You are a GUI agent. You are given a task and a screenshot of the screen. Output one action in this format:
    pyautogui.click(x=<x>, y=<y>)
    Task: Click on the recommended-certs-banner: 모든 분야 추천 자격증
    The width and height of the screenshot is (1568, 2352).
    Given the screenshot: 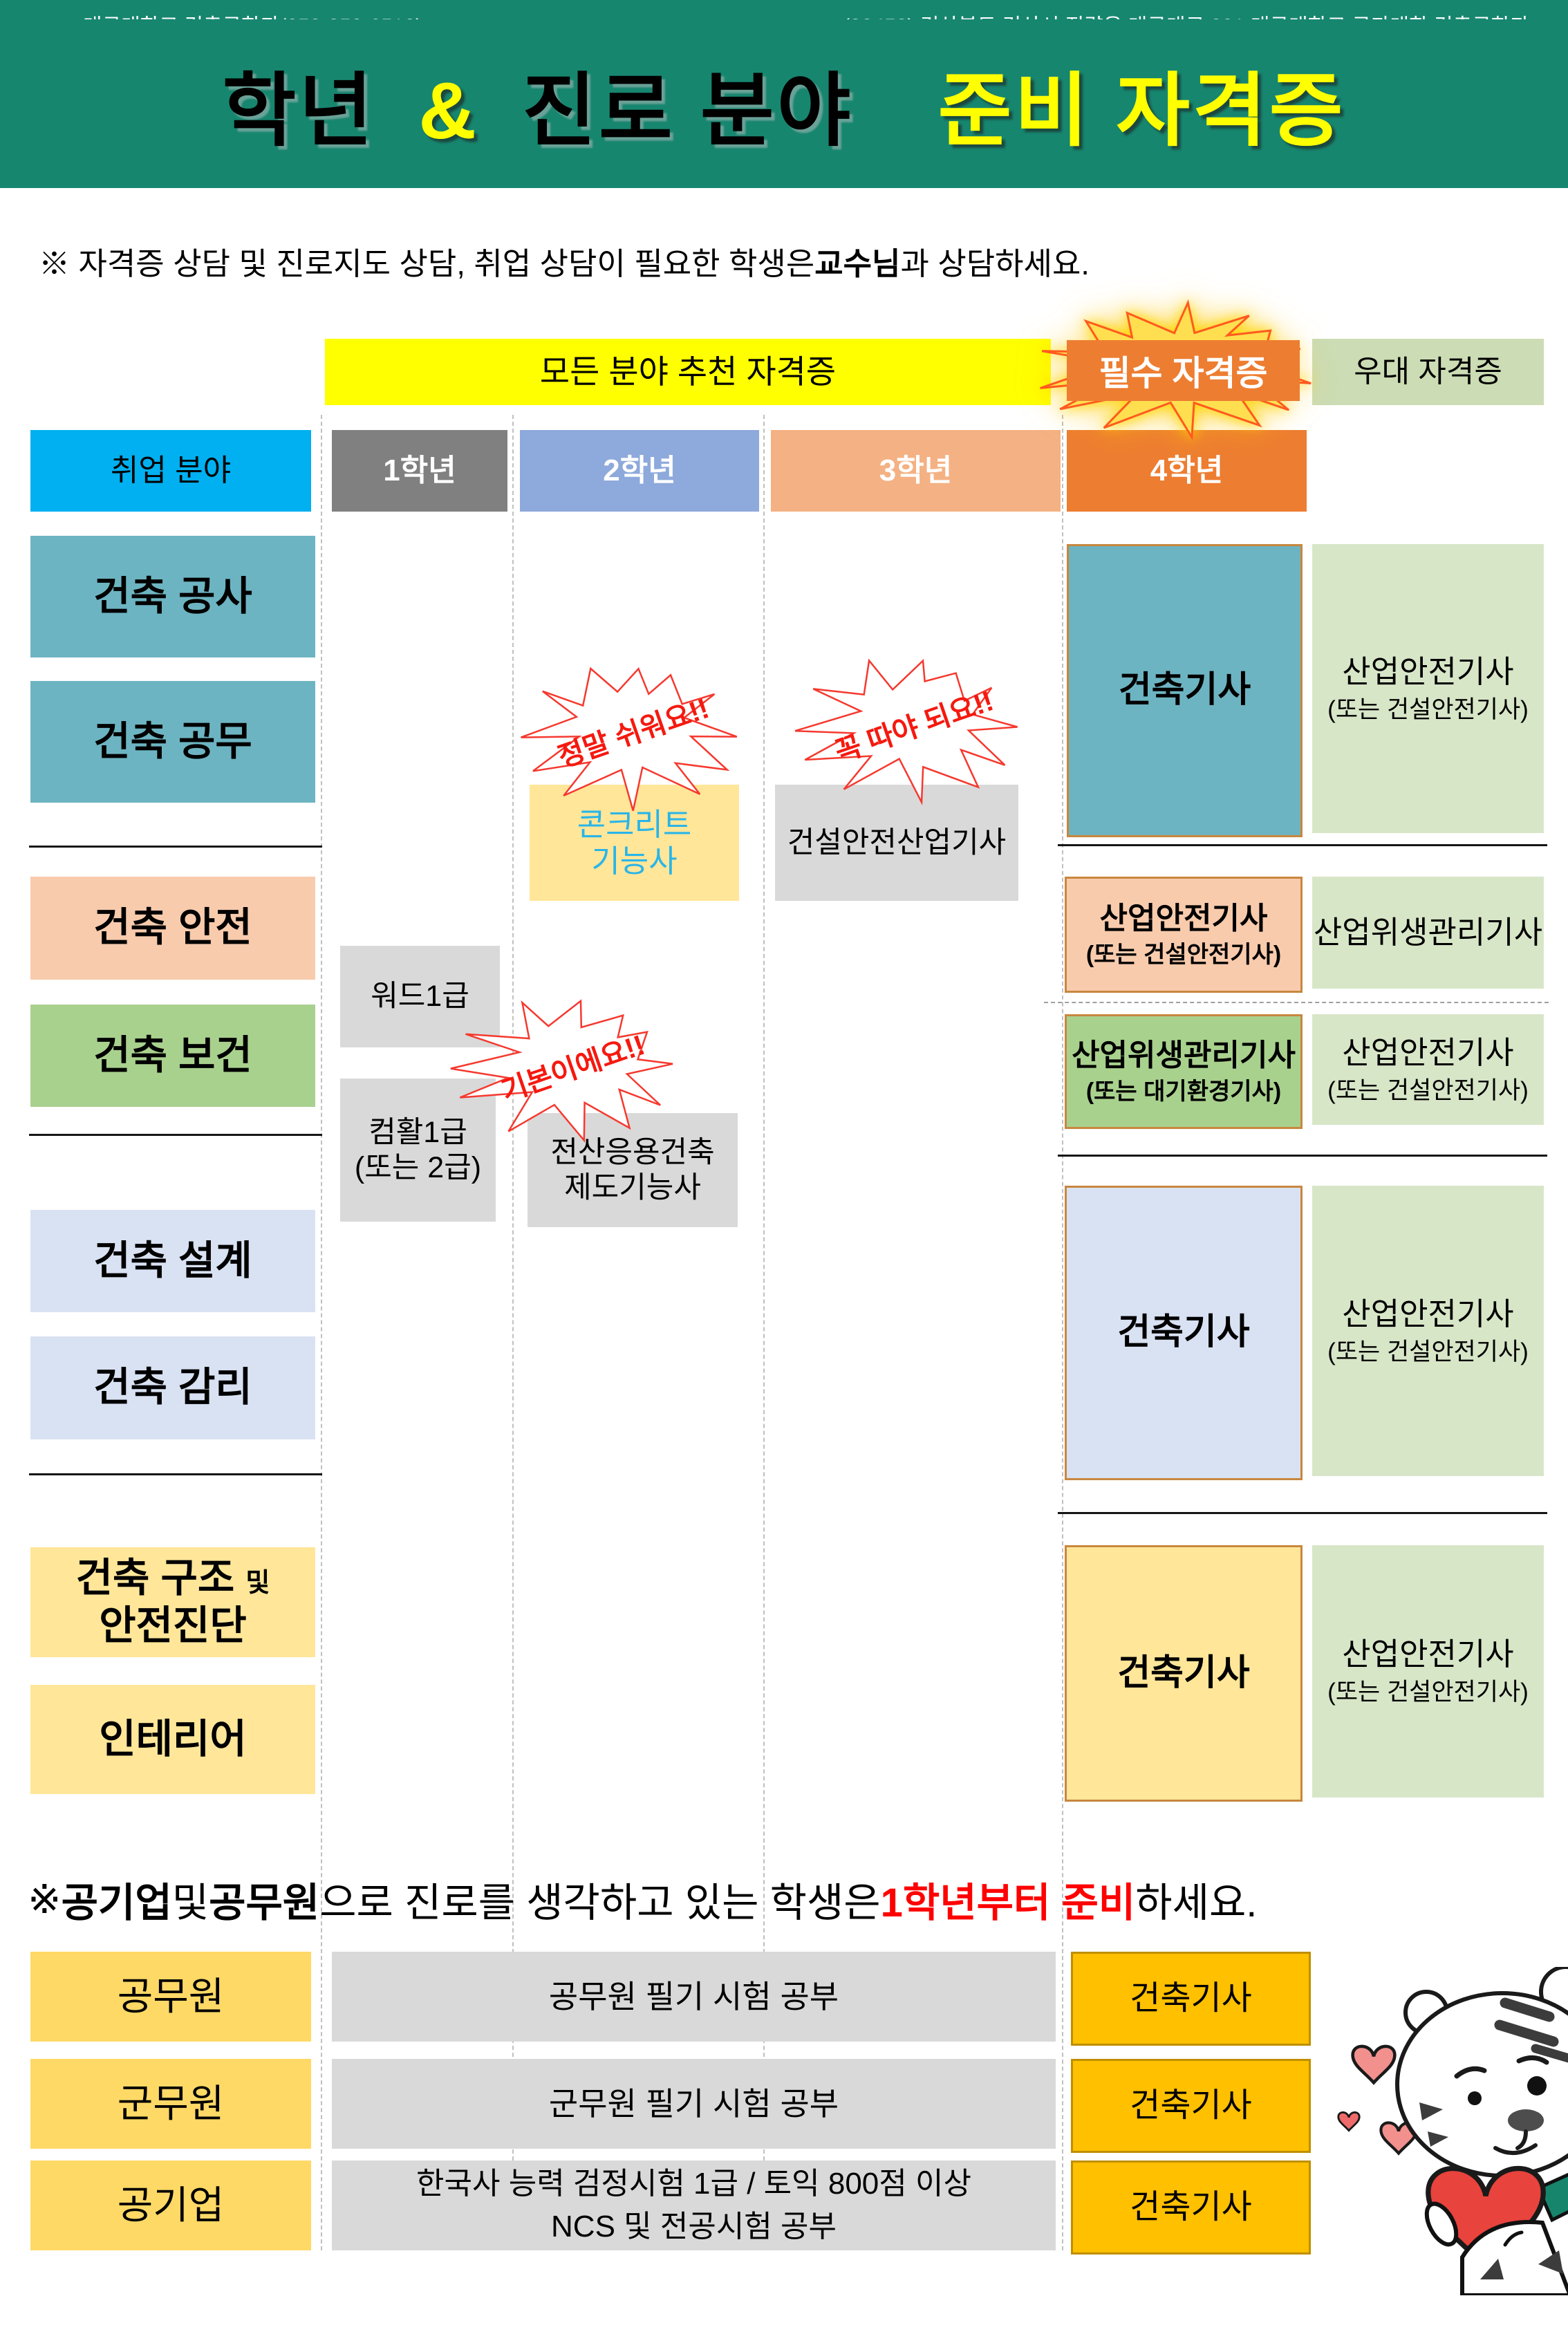 What is the action you would take?
    pyautogui.click(x=688, y=372)
    